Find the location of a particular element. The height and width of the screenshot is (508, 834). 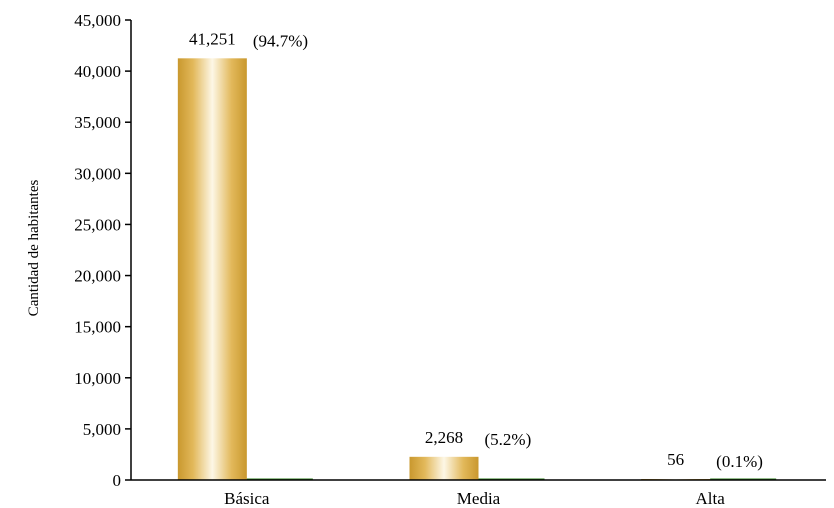

y-tick-label: 0 is located at coordinates (117, 480).